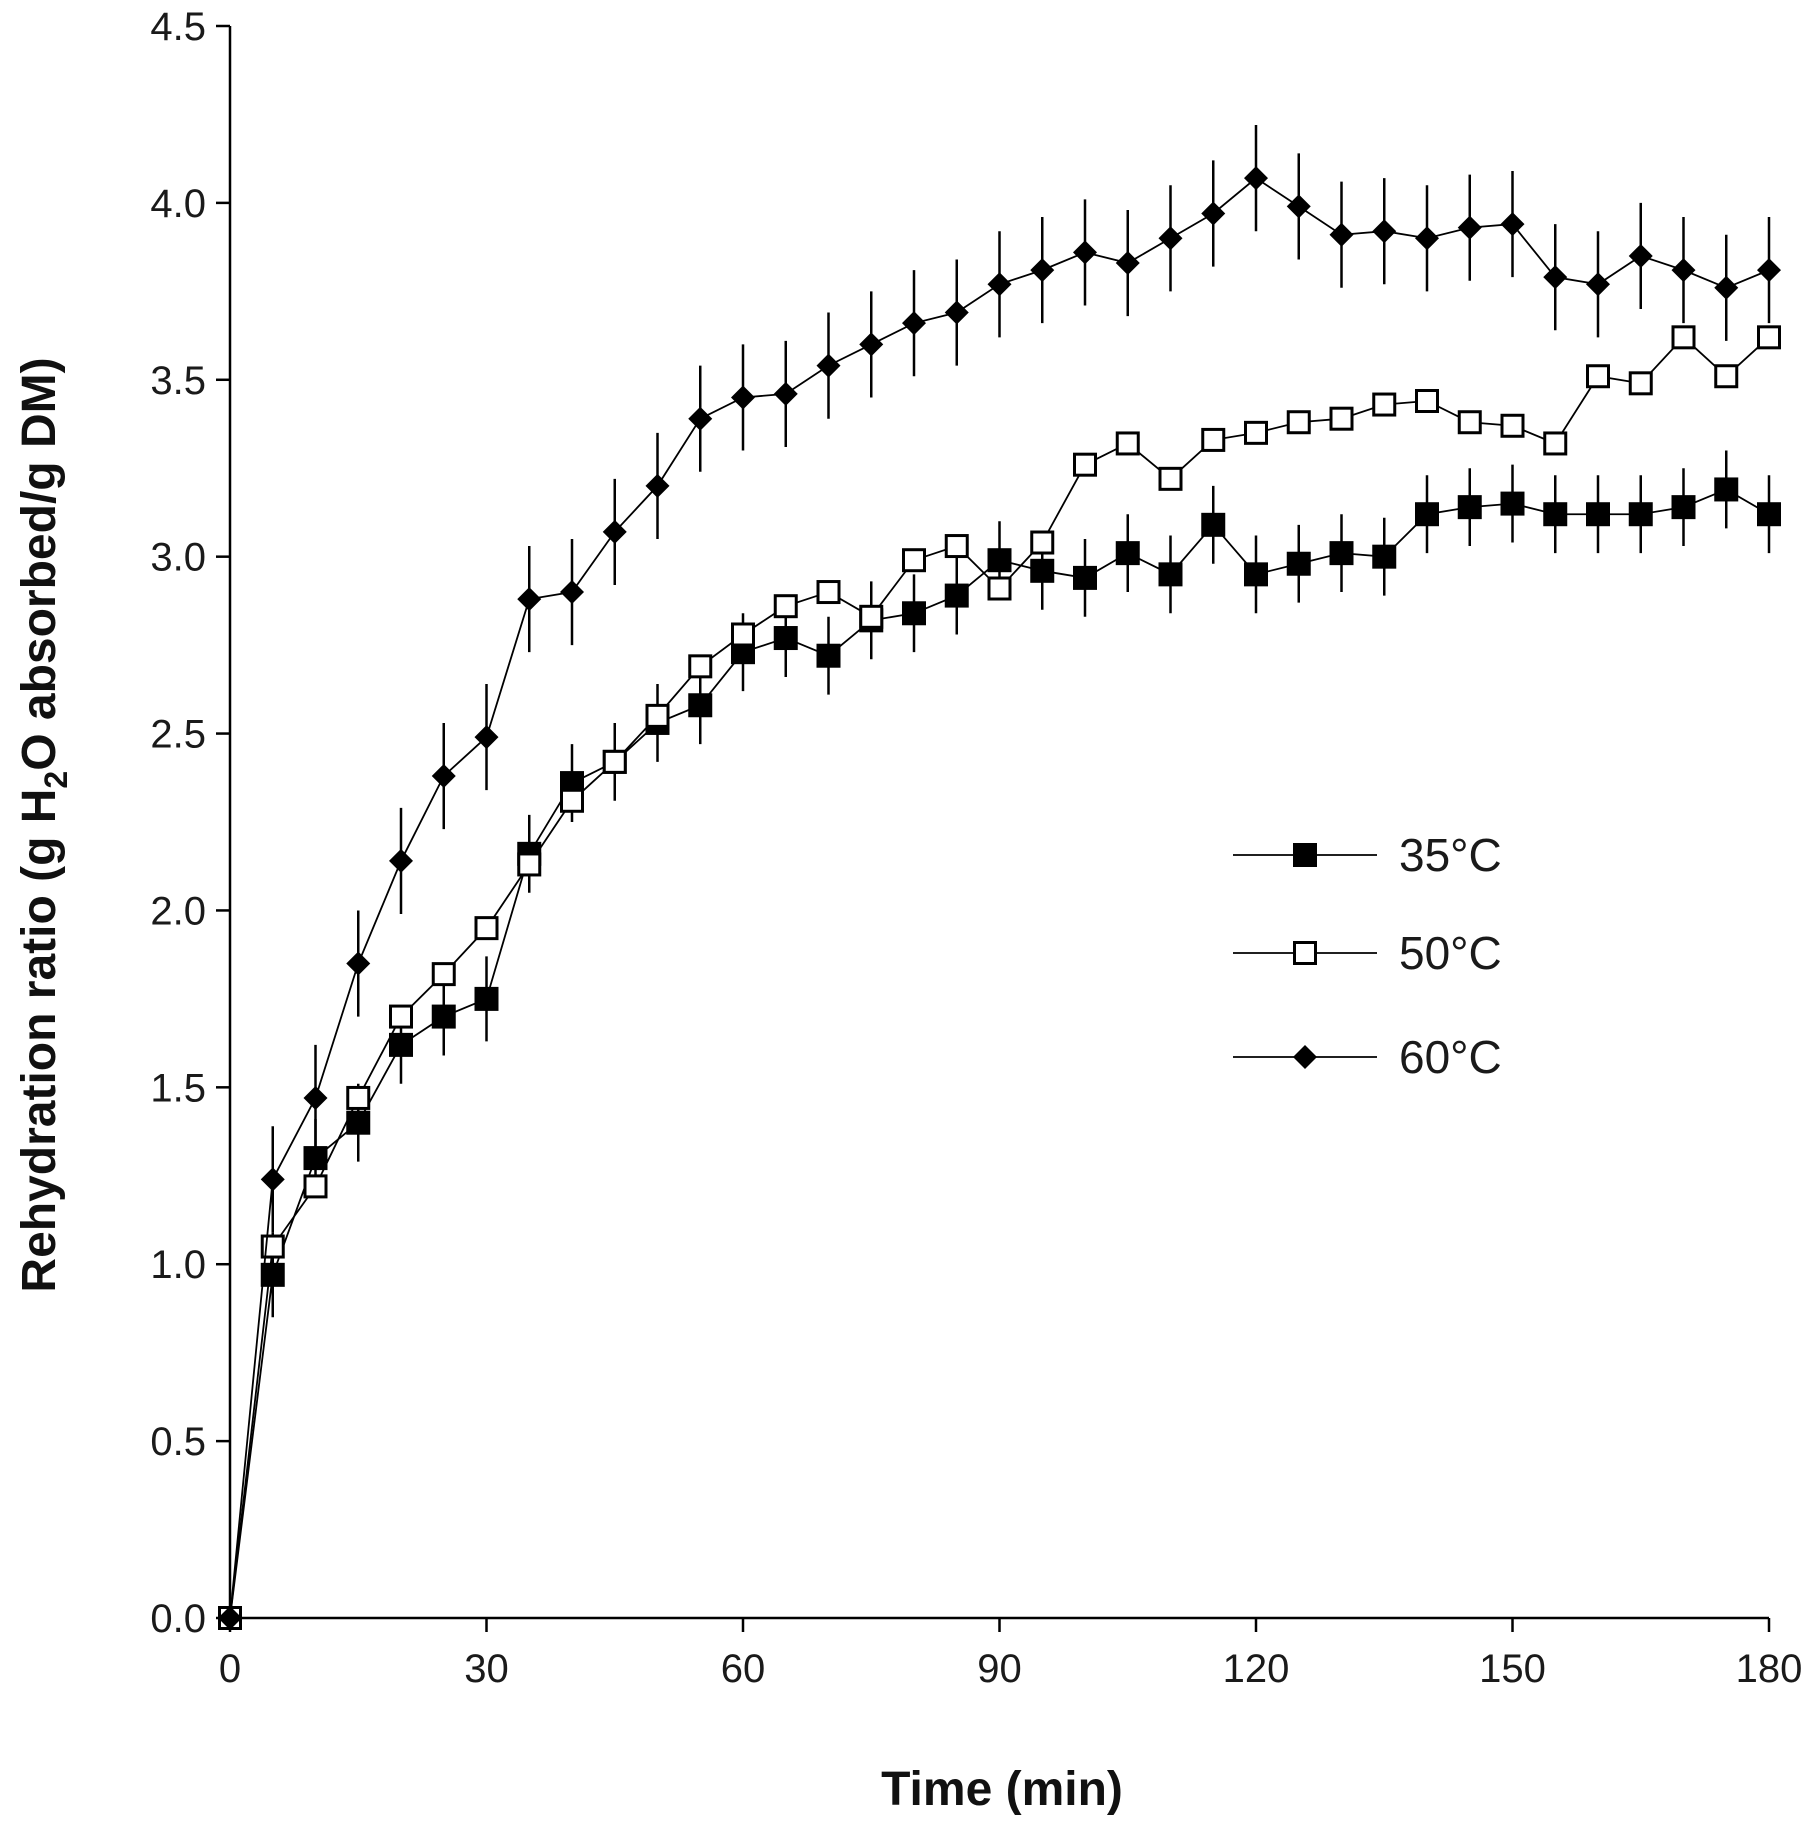  I want to click on legend-item-1: 35°C, so click(1367, 855).